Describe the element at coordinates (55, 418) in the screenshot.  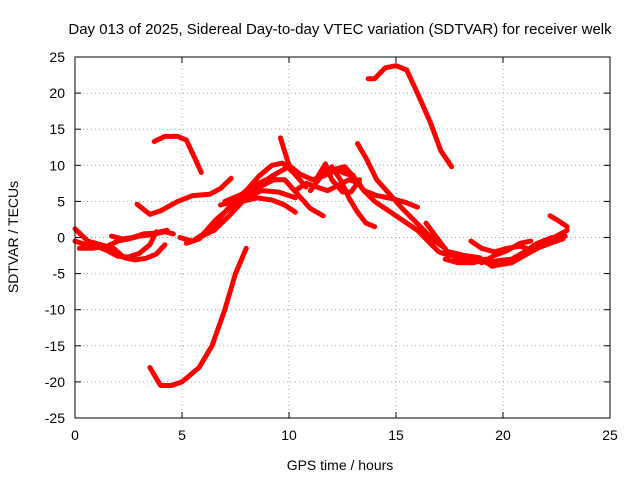
I see `y-tick-label: -25` at that location.